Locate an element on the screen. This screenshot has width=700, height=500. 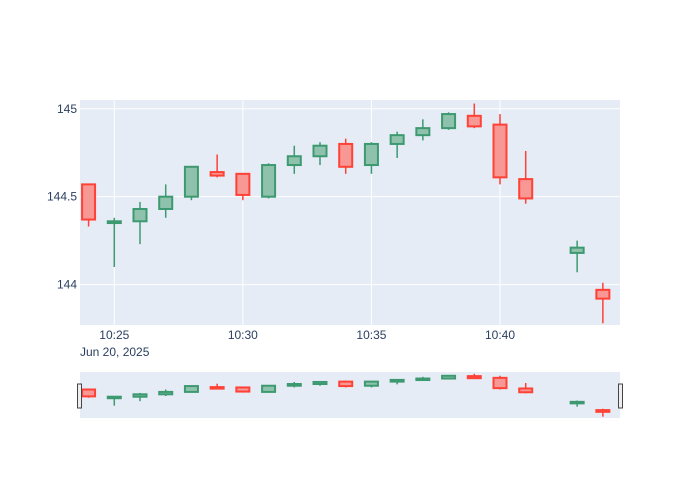
x-tick-label: 10:25 is located at coordinates (114, 335).